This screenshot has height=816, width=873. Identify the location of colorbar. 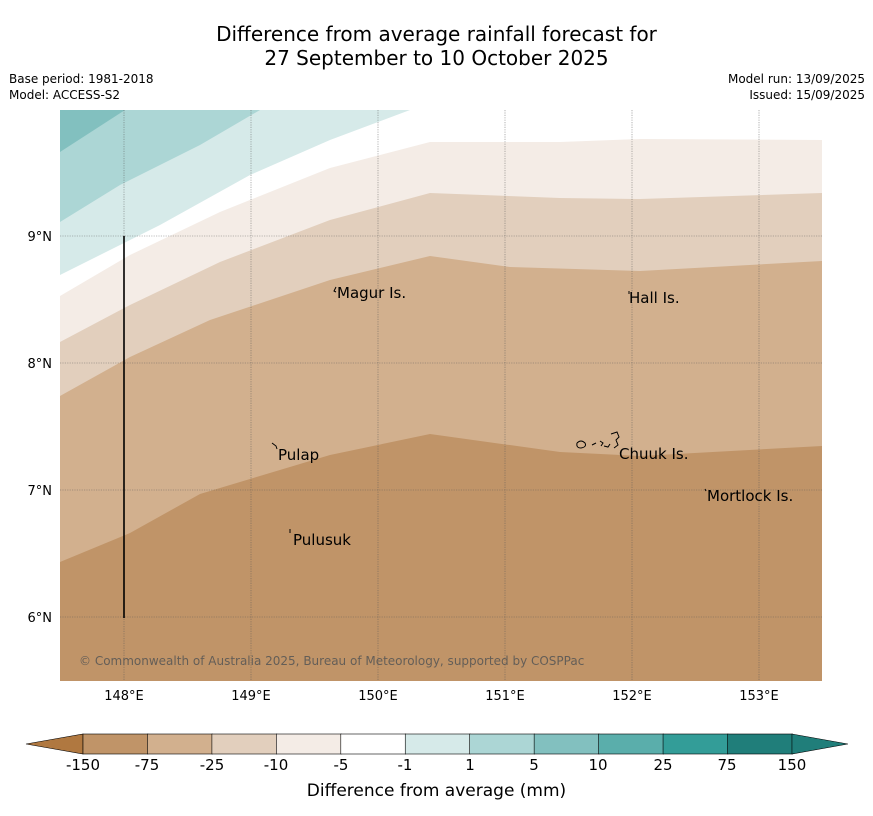
(437, 744).